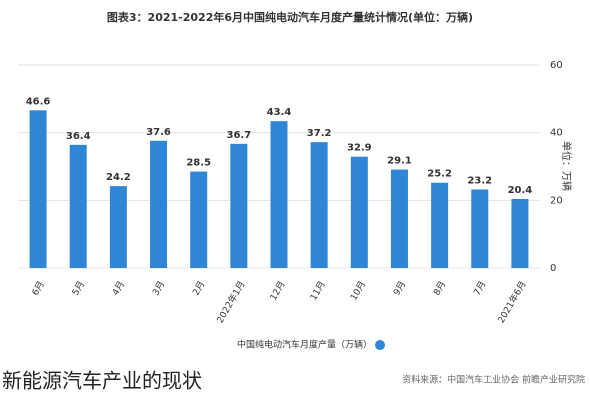 This screenshot has width=590, height=400. I want to click on caption: 新能源汽车产业的现状, so click(102, 381).